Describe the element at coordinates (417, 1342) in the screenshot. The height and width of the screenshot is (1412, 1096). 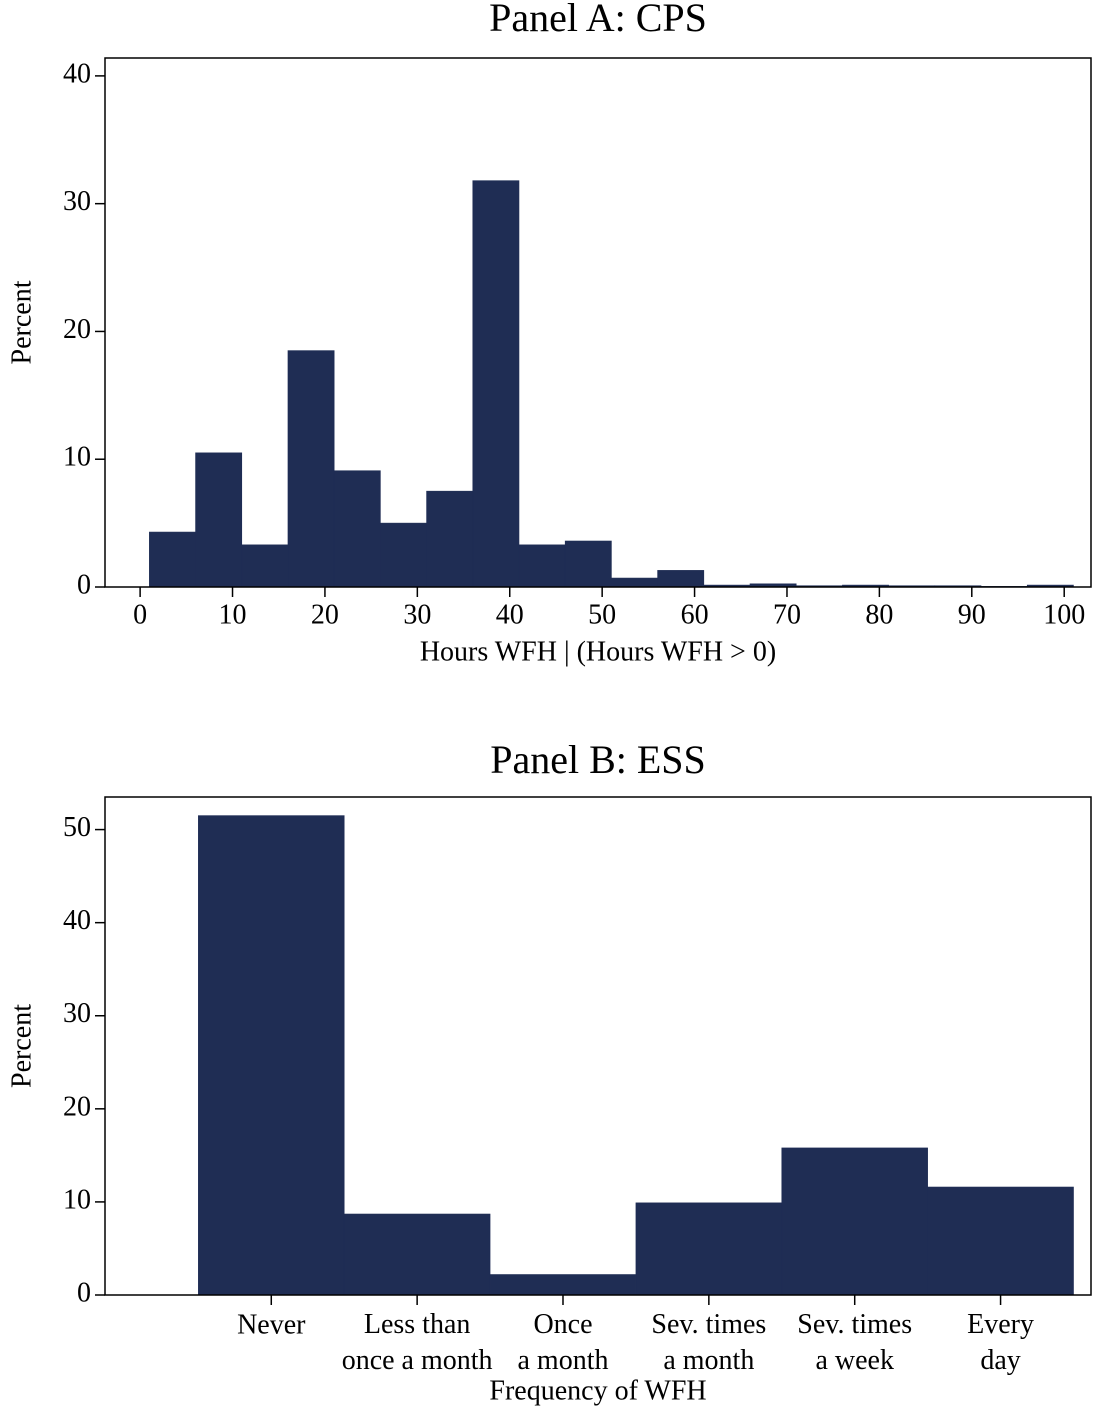
I see `x-tick-label: Less than once a month` at that location.